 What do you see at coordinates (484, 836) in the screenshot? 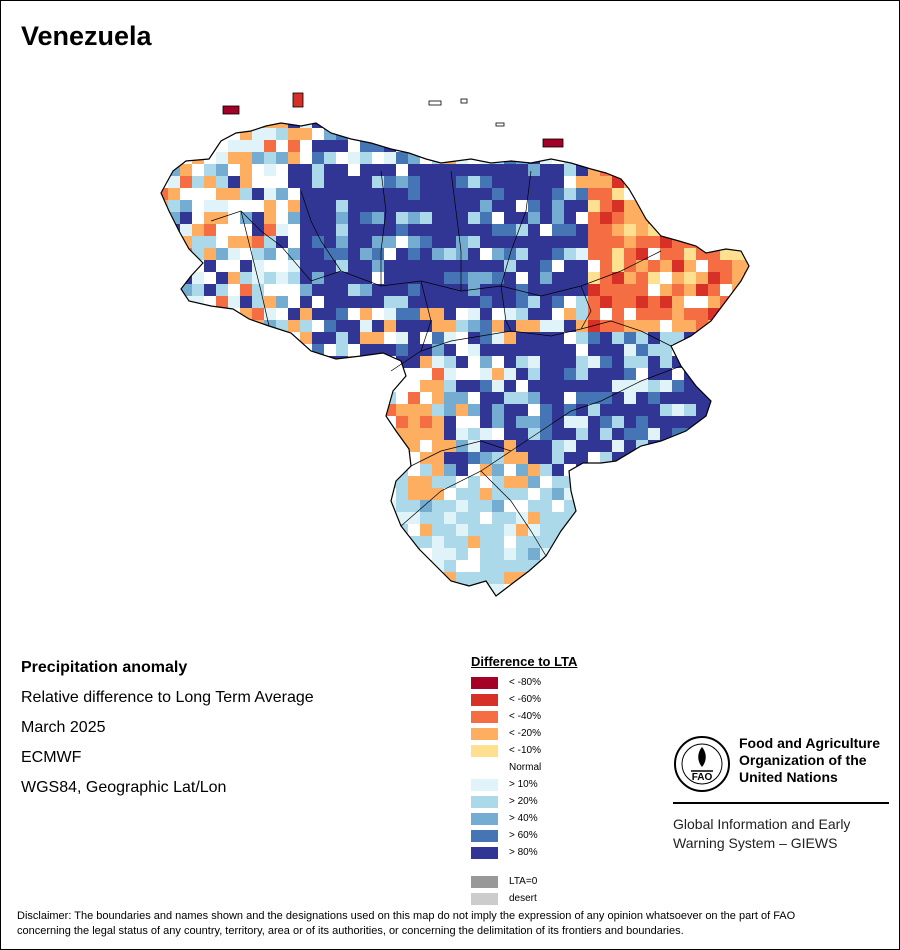
I see `legend-item-swatch` at bounding box center [484, 836].